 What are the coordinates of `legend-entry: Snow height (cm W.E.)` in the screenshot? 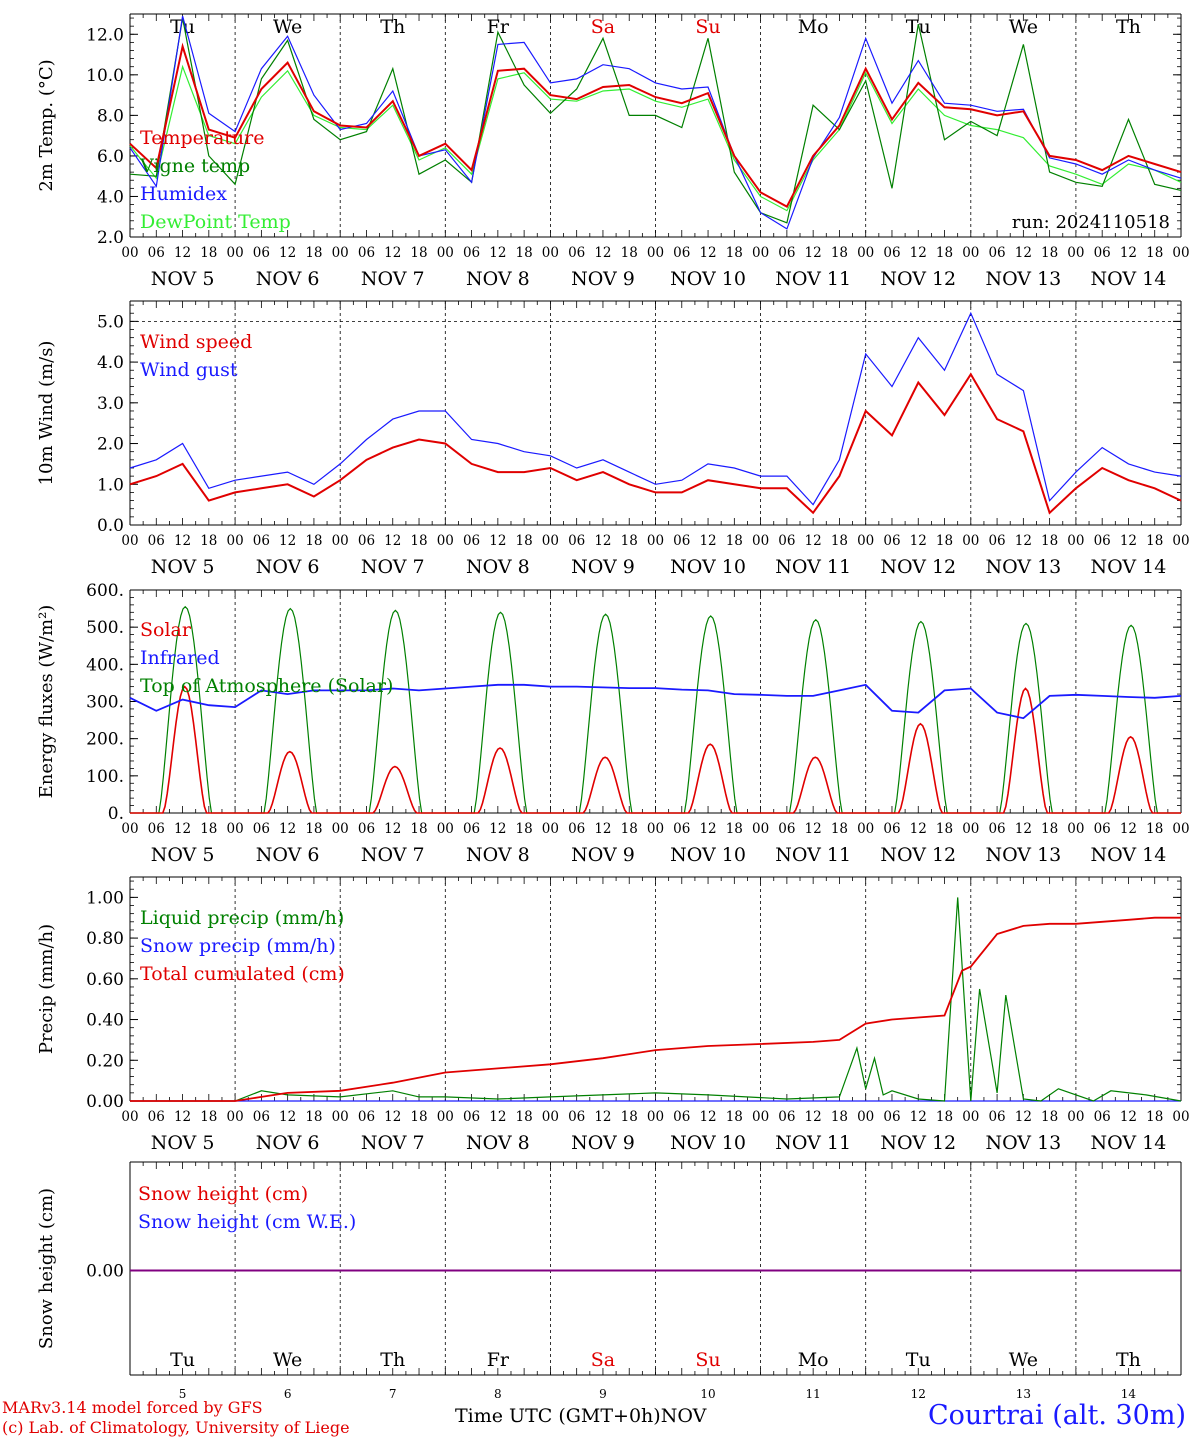 It's located at (247, 1222).